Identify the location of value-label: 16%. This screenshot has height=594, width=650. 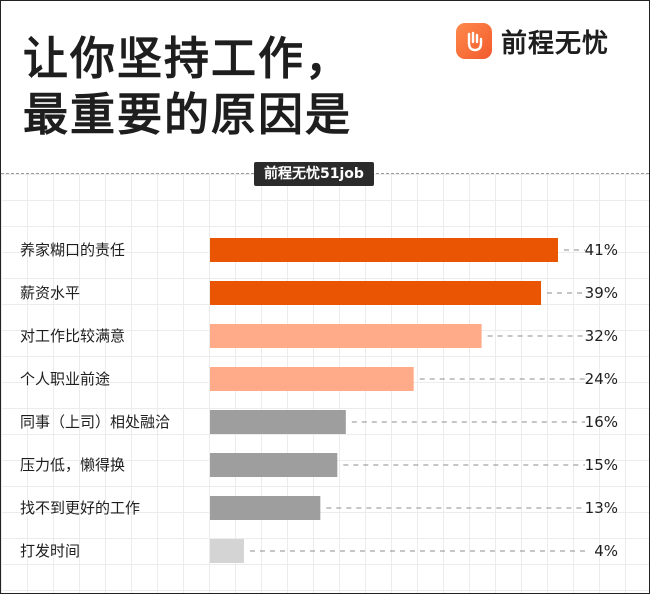
(601, 422).